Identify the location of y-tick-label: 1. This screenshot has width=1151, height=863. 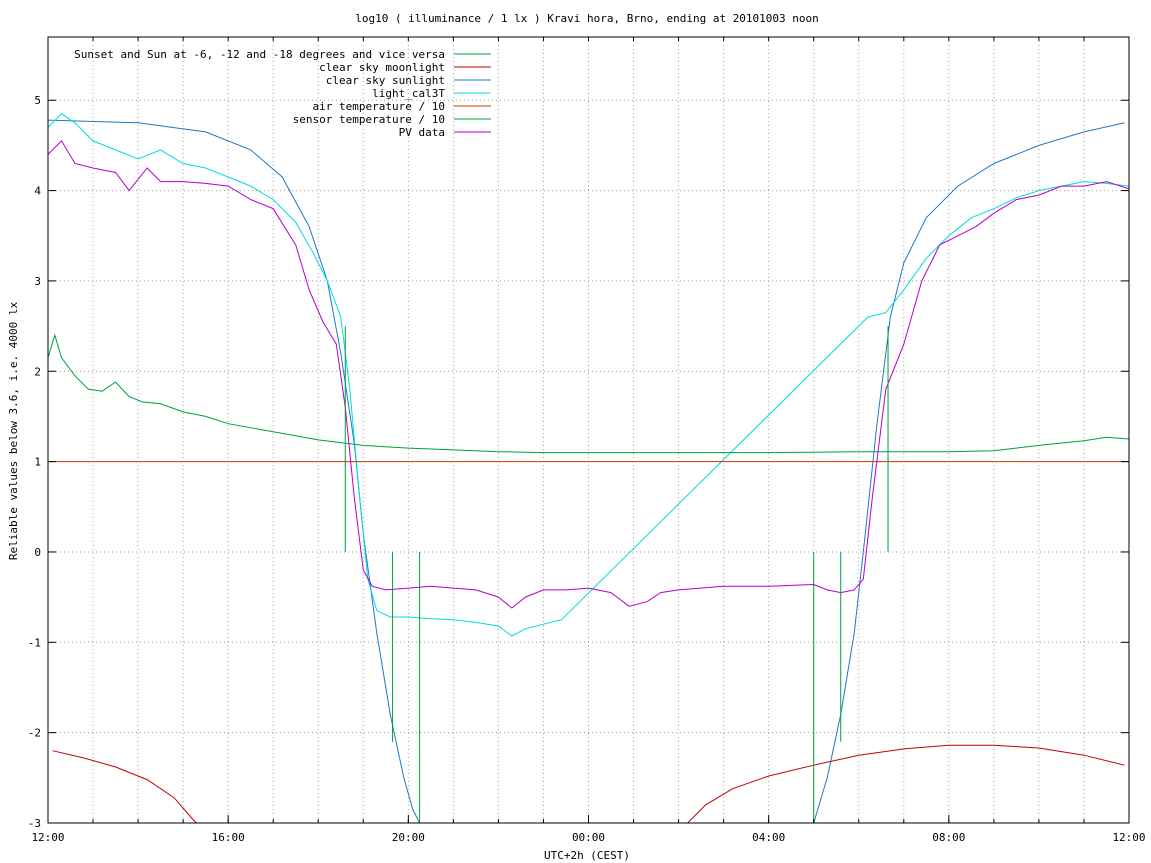
(37, 462).